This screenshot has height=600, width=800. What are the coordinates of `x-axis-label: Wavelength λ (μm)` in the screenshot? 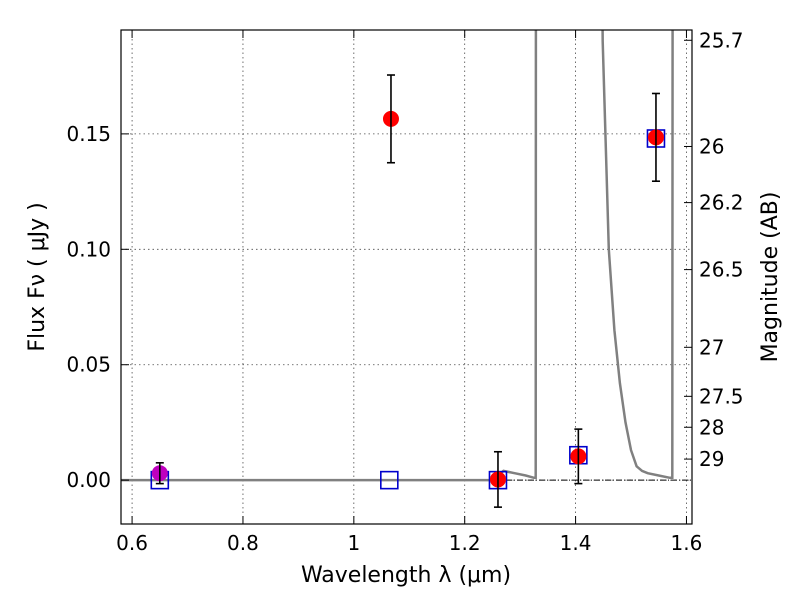 It's located at (406, 575).